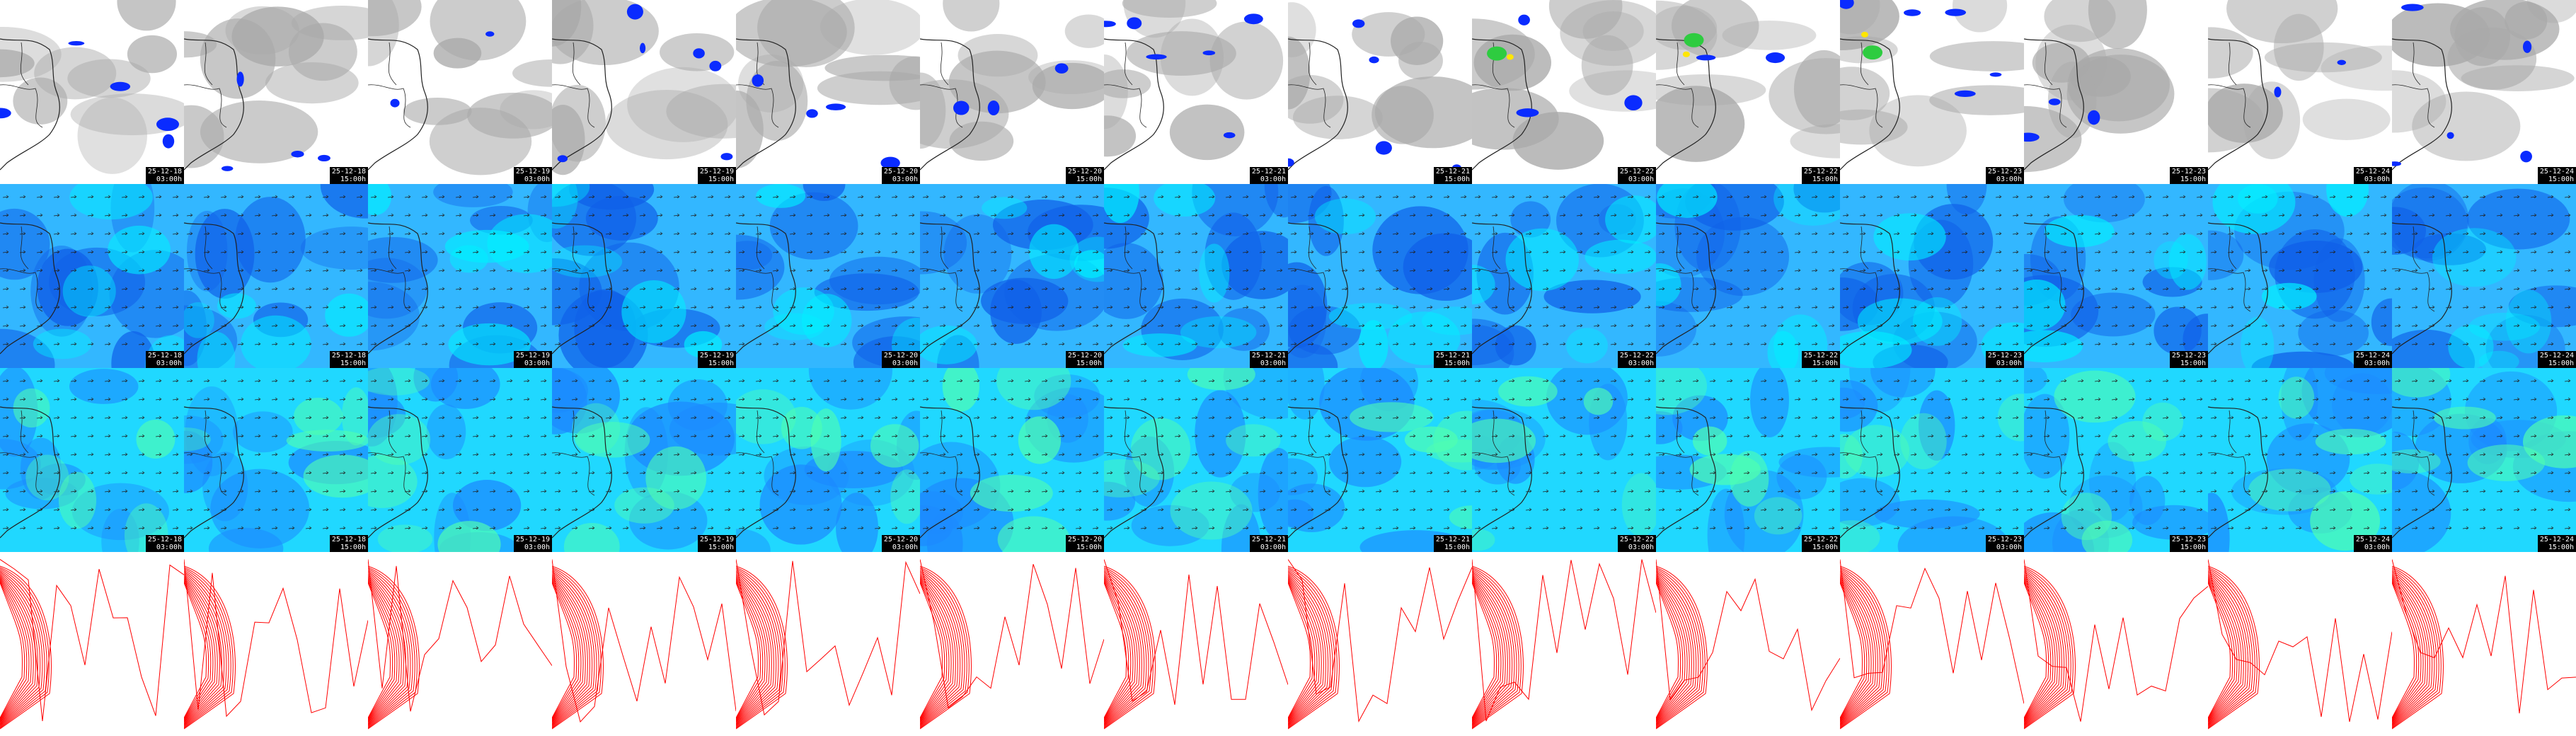 This screenshot has width=2576, height=736. I want to click on state-border, so click(1678, 453).